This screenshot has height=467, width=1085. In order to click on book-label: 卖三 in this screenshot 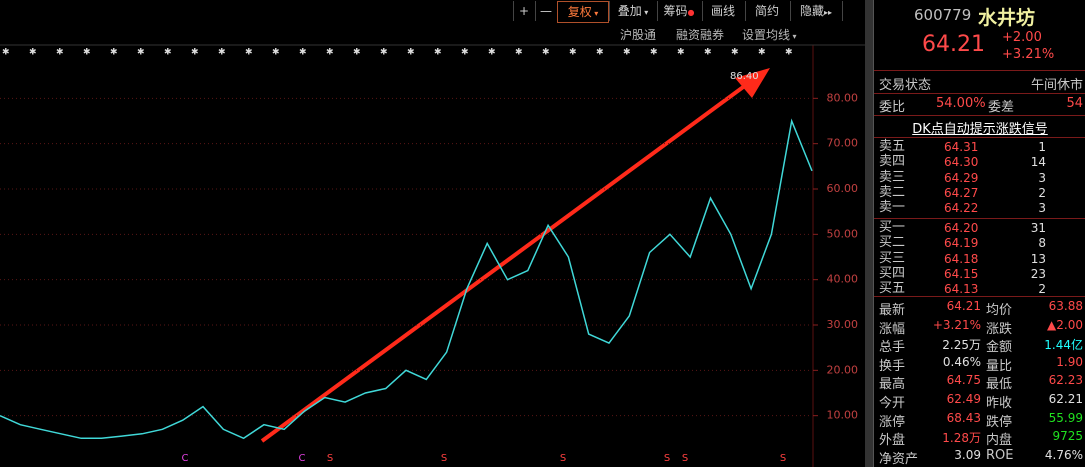, I will do `click(892, 177)`.